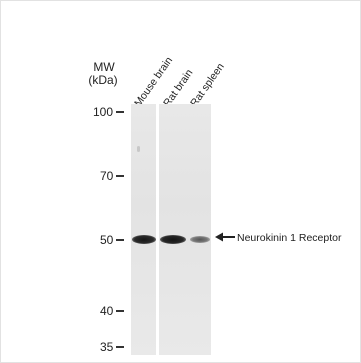  I want to click on membrane-artifact, so click(138, 149).